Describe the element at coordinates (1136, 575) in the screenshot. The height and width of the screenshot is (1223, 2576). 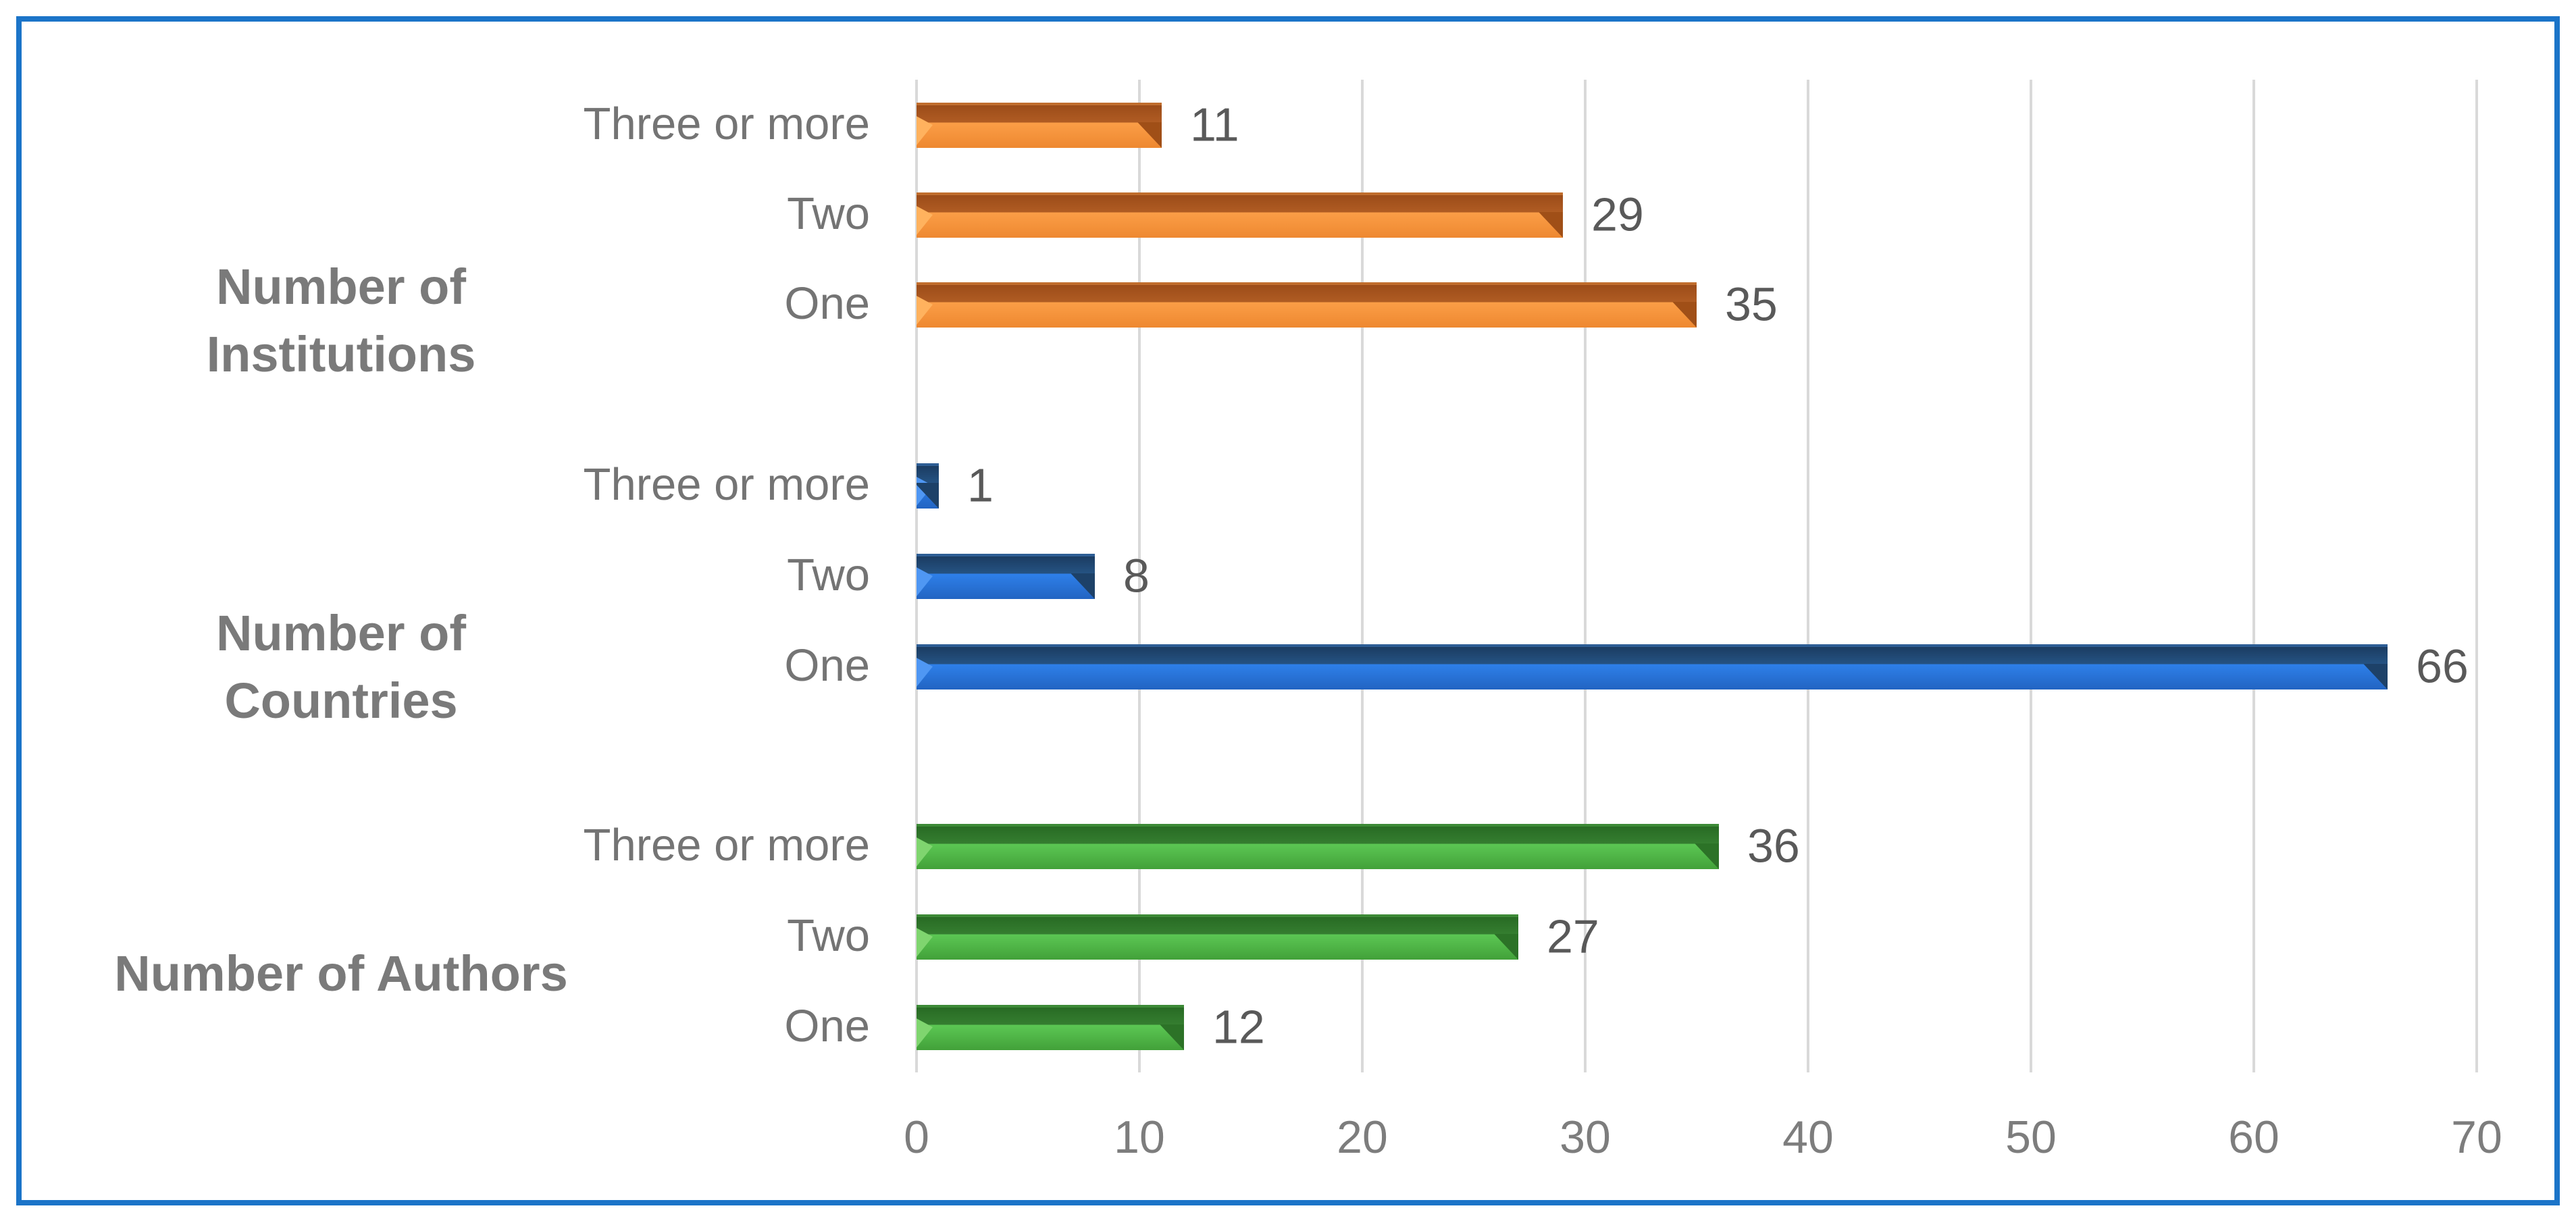
I see `bar-value-label: 8` at that location.